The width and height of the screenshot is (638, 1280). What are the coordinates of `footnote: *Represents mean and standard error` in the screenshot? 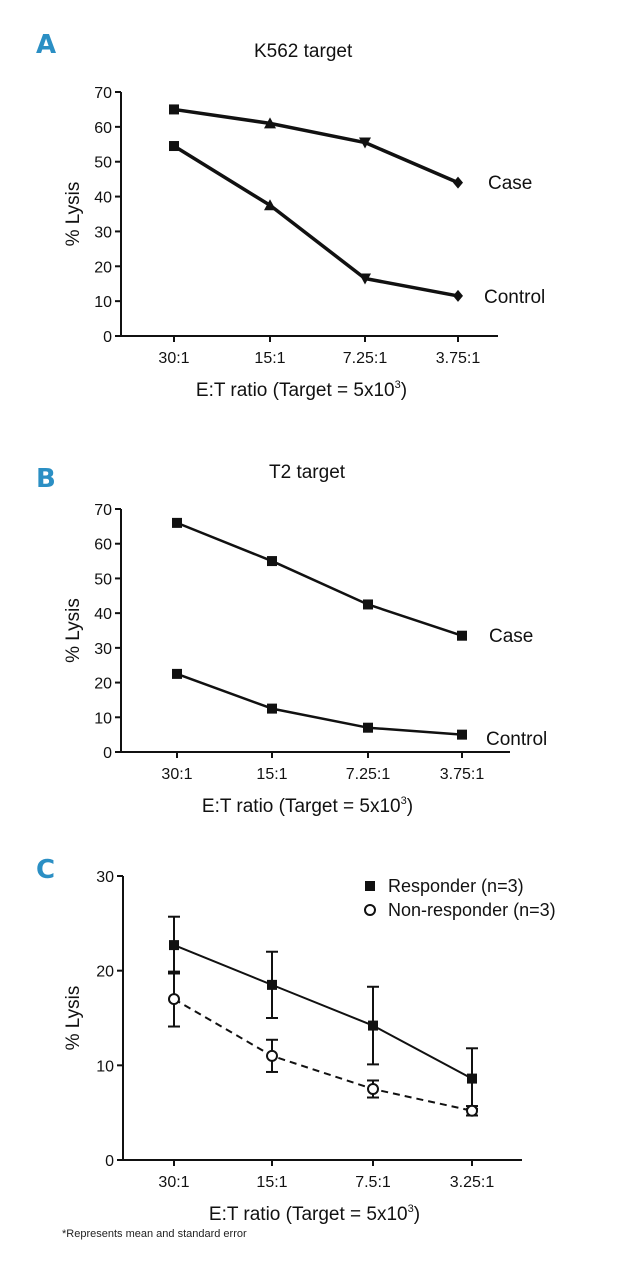 It's located at (154, 1234).